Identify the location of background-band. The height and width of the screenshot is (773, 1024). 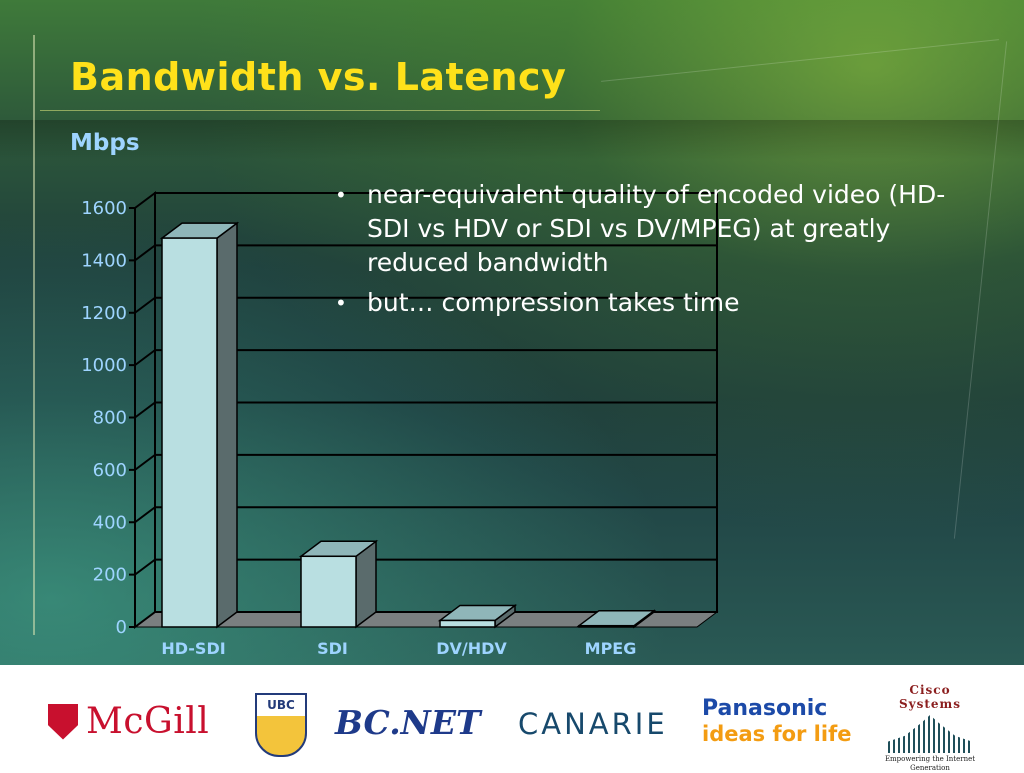
(512, 140).